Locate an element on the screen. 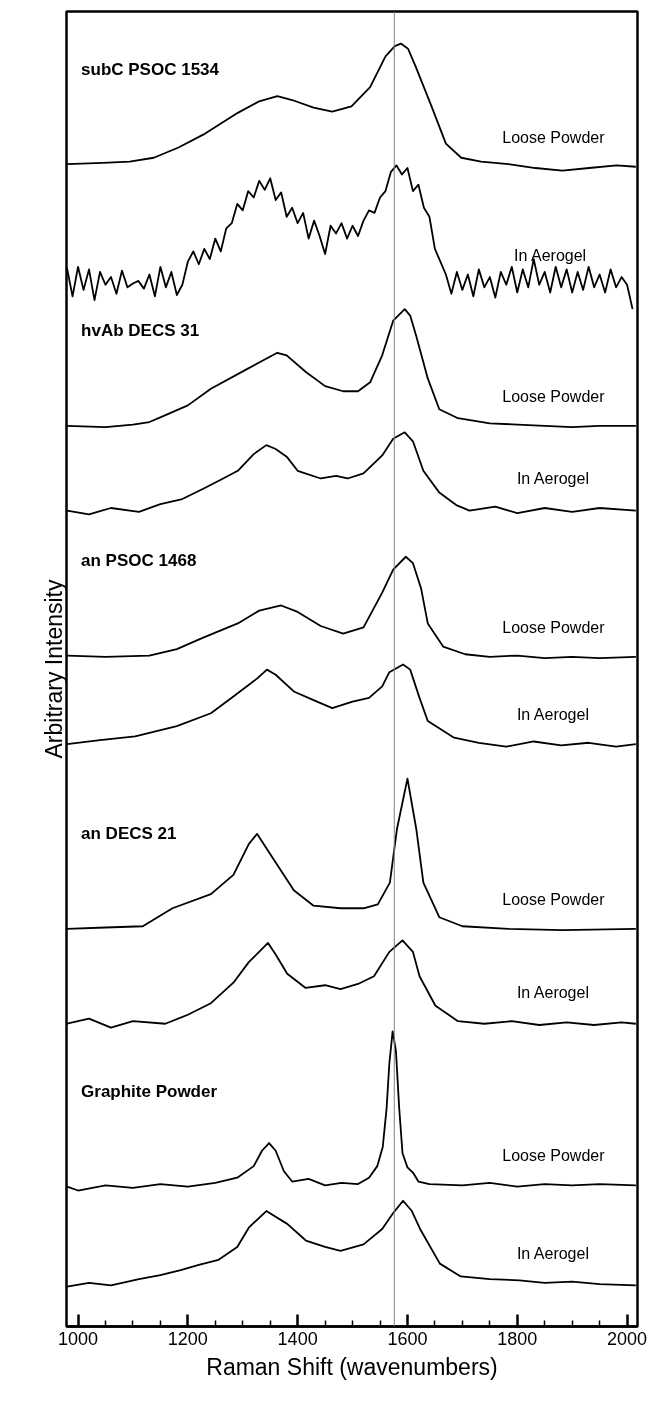 This screenshot has width=656, height=1409. annotation: an DECS 21 is located at coordinates (129, 834).